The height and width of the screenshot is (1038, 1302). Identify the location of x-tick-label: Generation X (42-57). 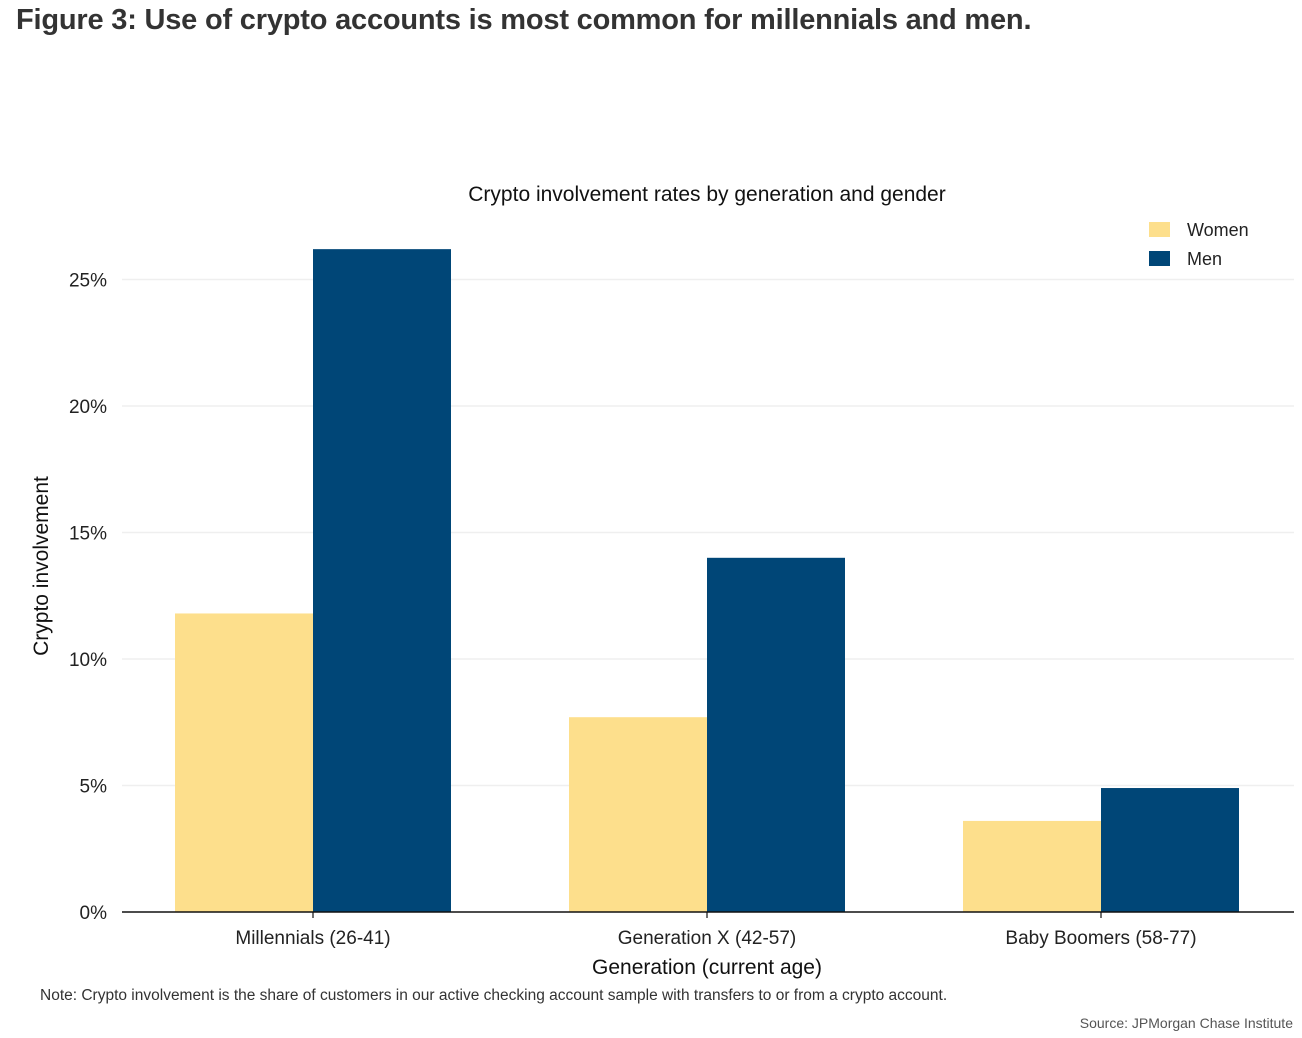
(707, 938).